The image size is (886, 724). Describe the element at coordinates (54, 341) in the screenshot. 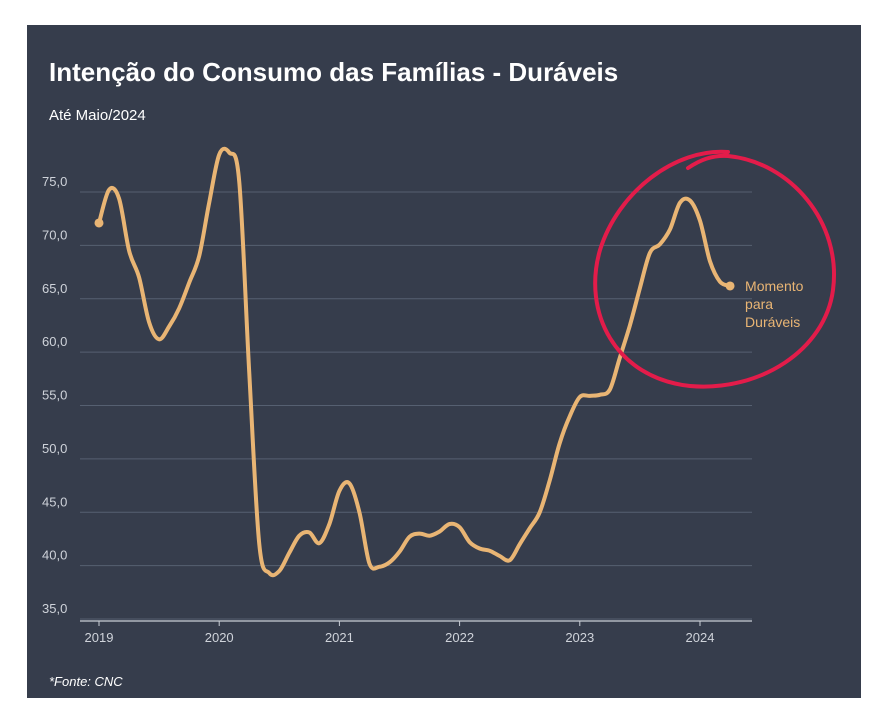

I see `y-tick-label: 60,0` at that location.